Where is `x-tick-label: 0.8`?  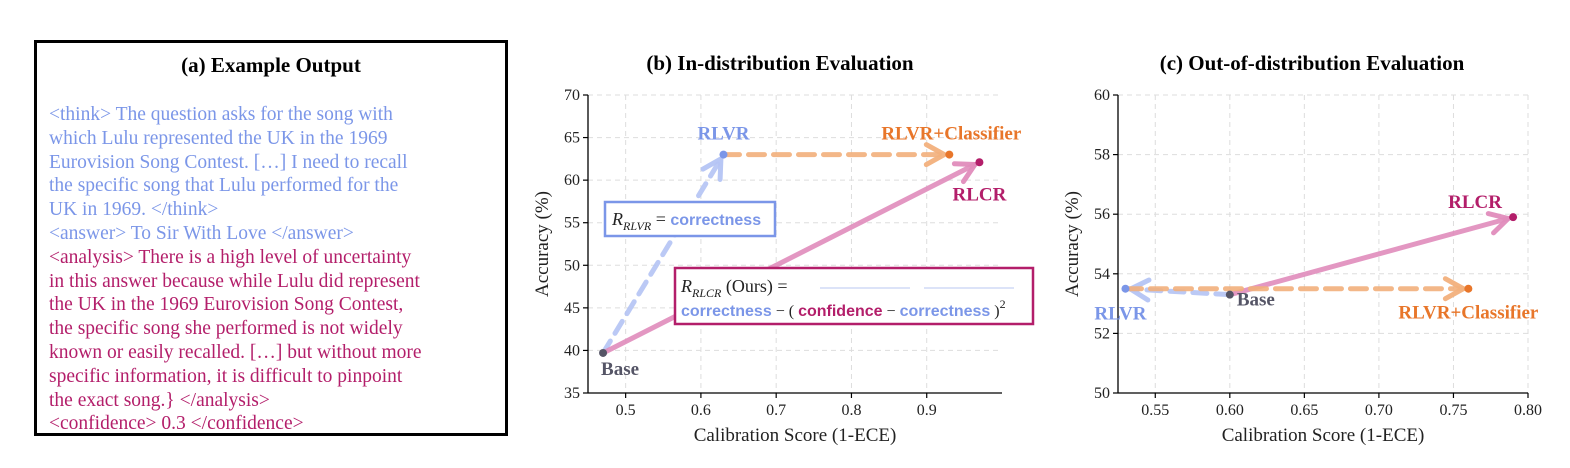 x-tick-label: 0.8 is located at coordinates (851, 410).